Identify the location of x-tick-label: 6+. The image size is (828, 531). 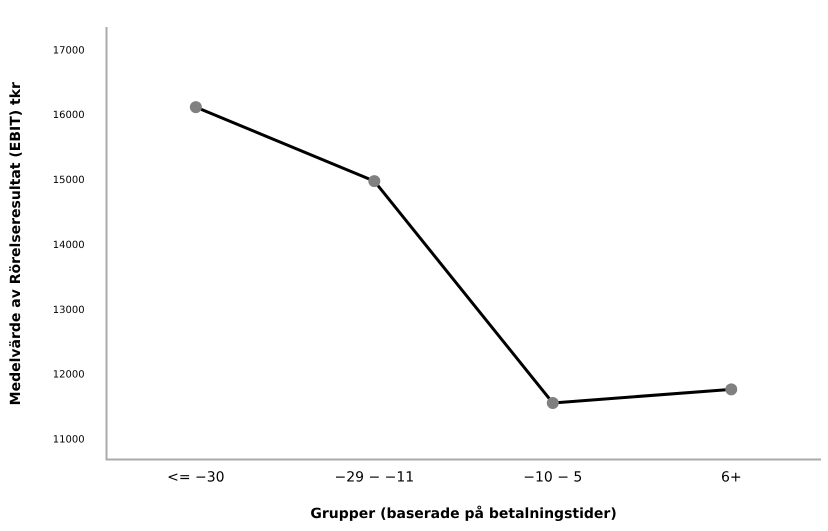
(731, 477).